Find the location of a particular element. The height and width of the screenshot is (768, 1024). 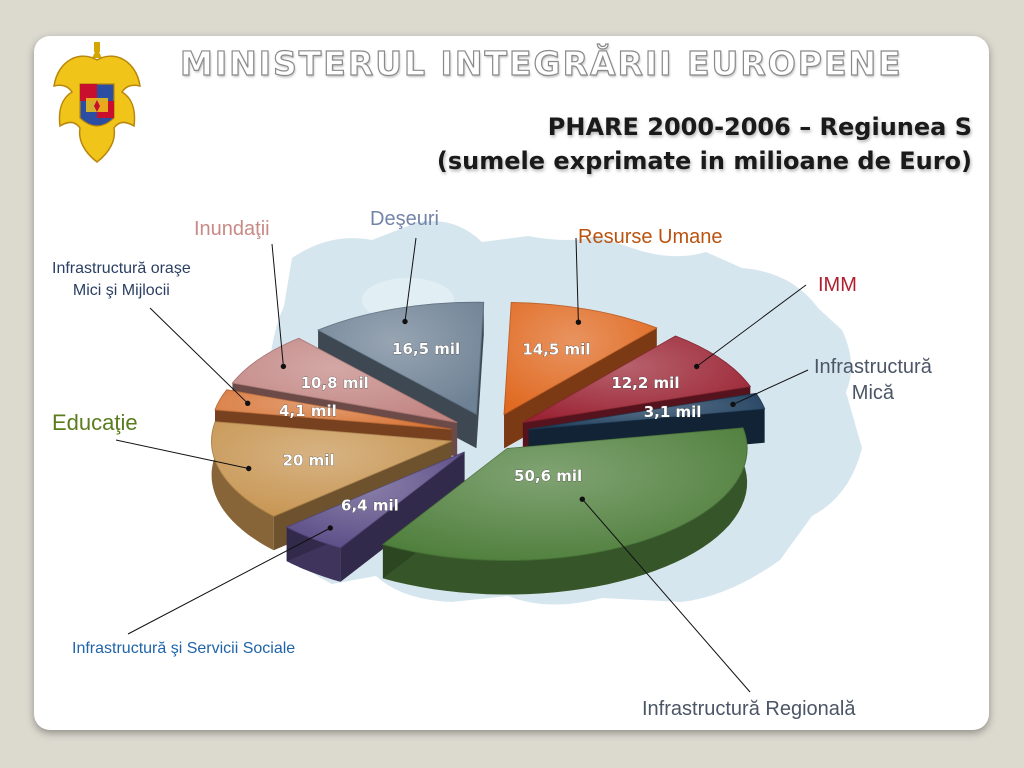

category-label-infrastructura-mica: Infrastructură Mică is located at coordinates (873, 380).